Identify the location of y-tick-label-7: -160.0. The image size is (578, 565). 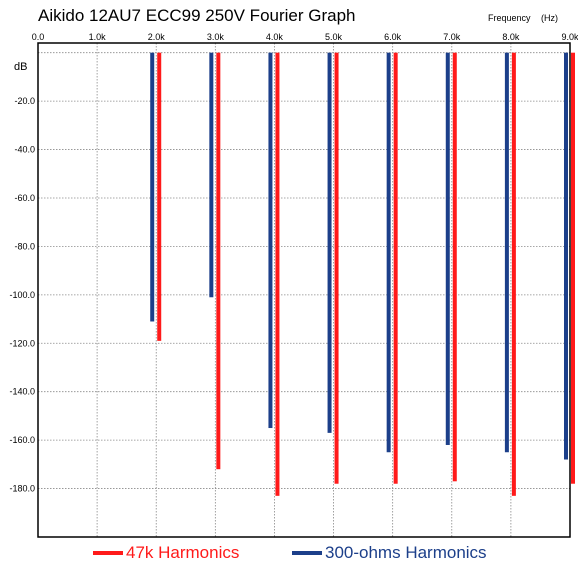
(22, 440).